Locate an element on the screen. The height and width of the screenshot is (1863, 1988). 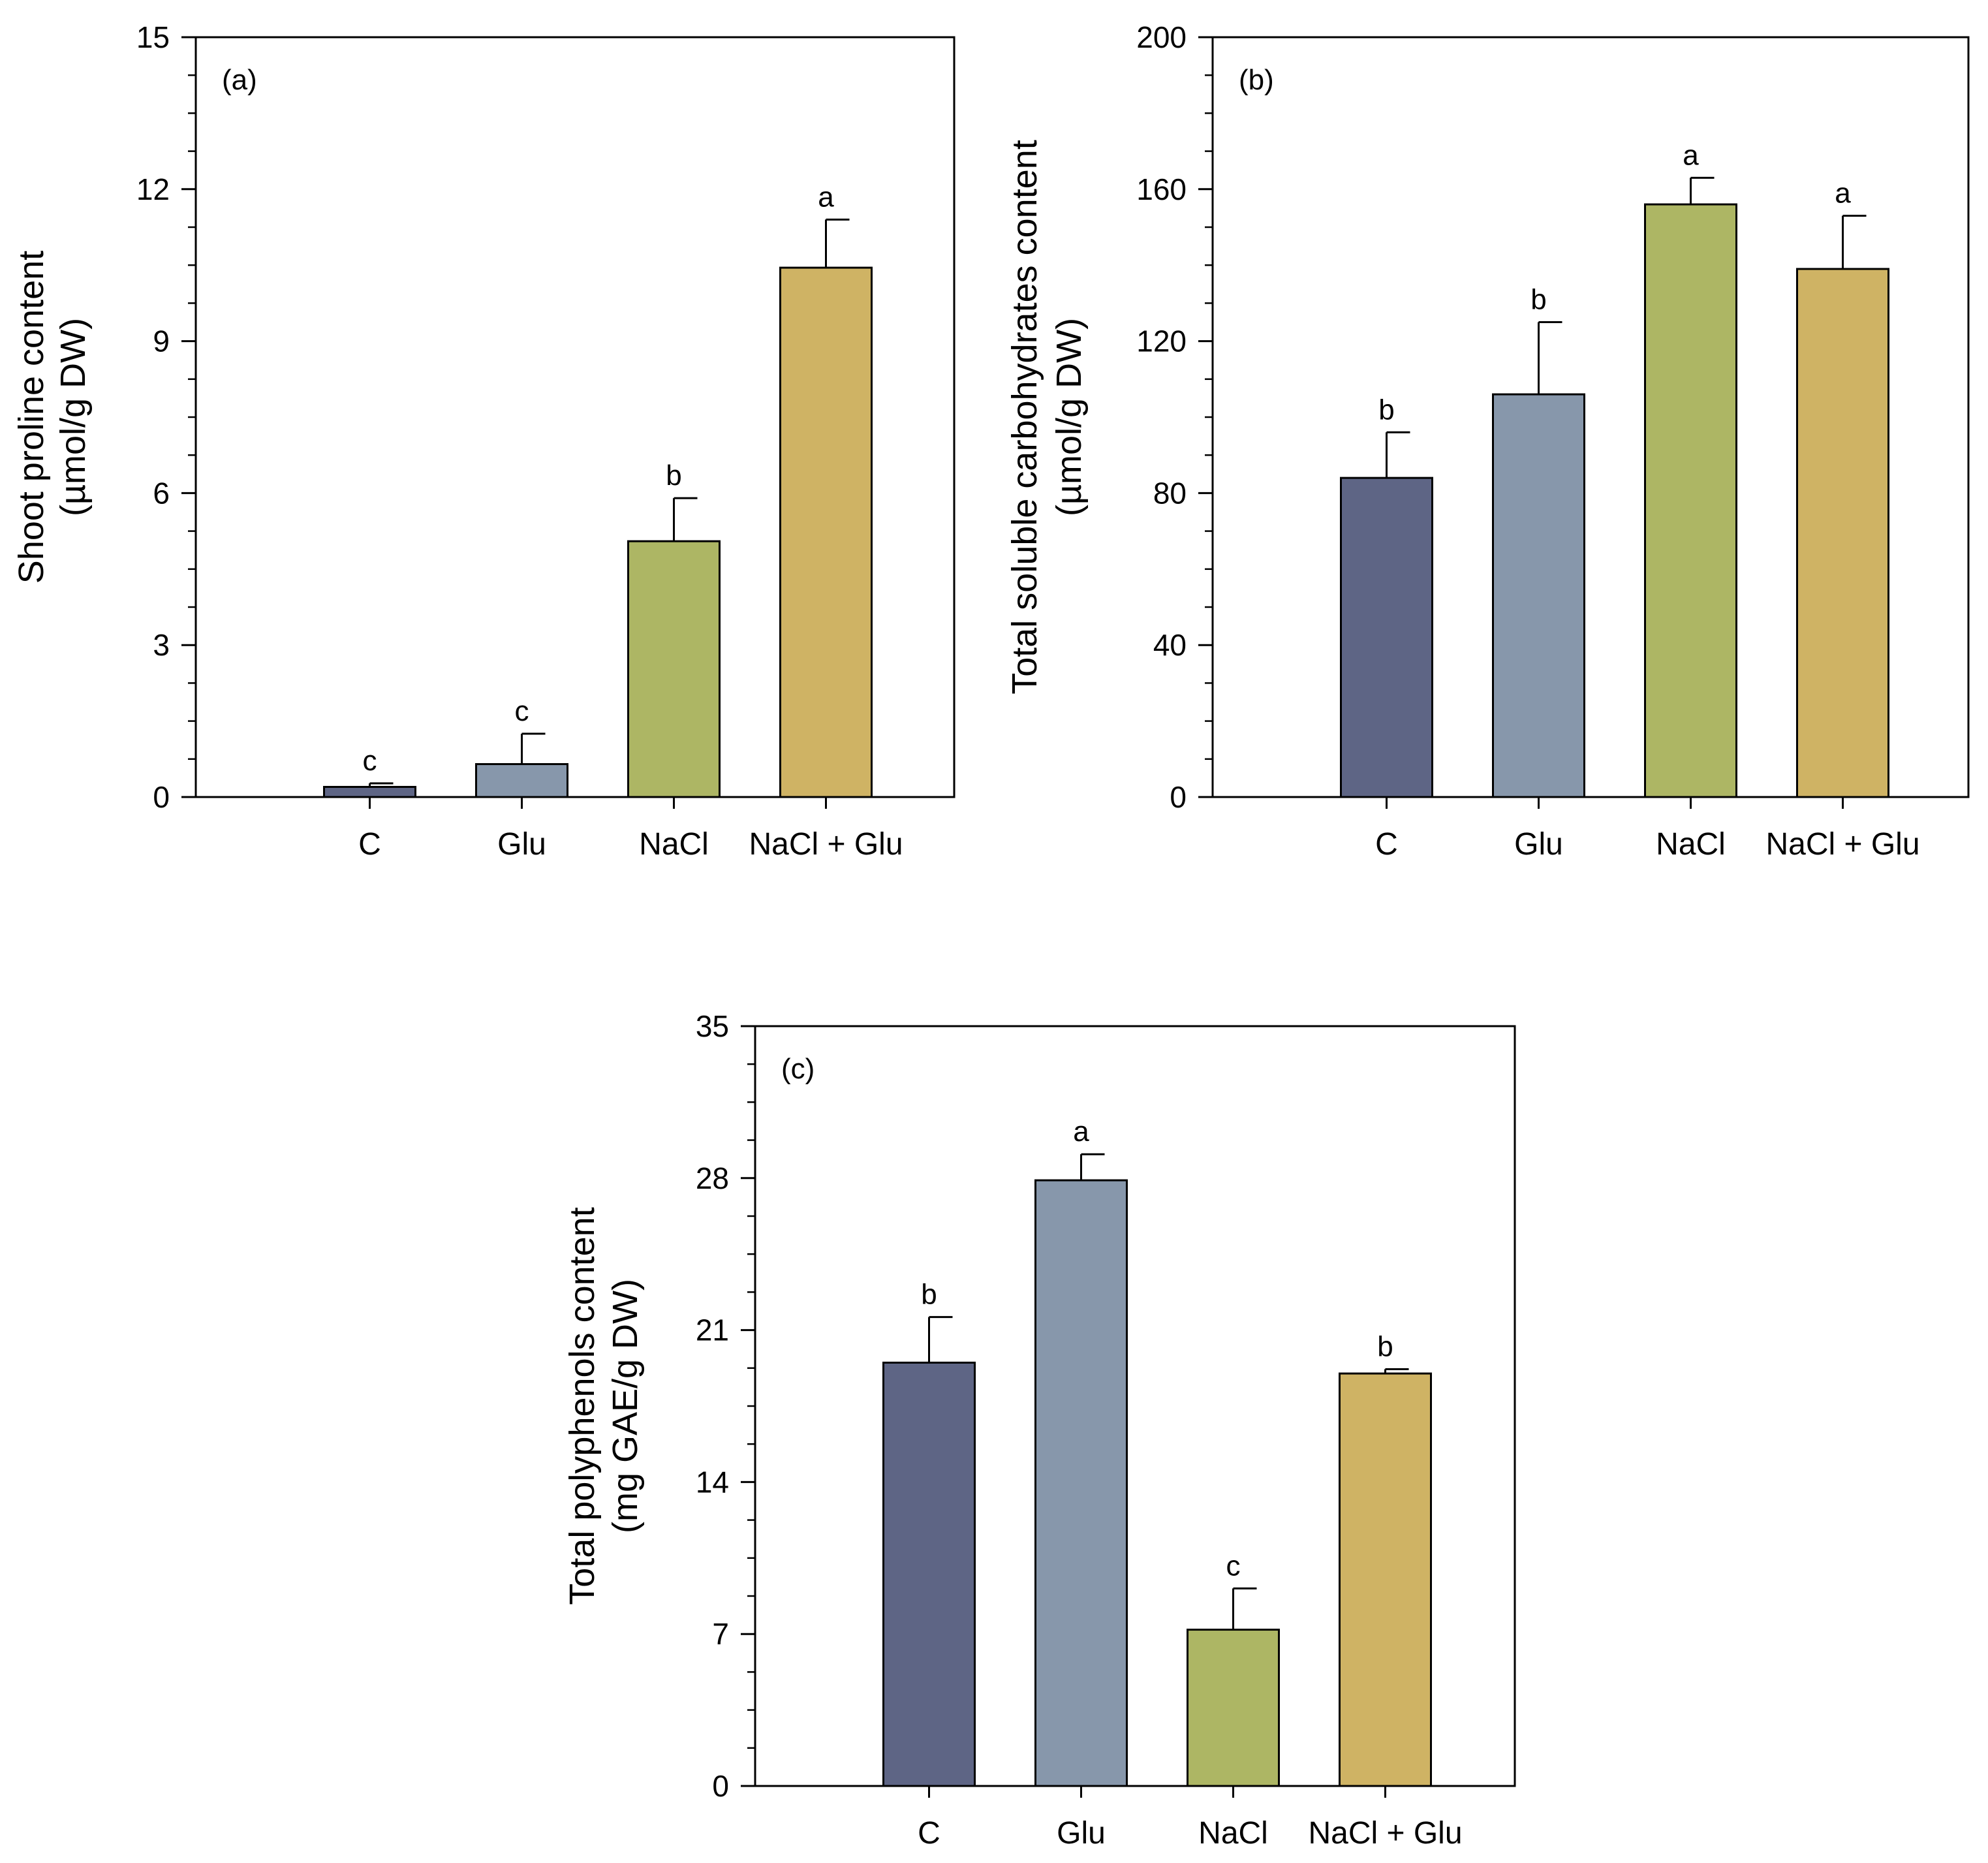
y-tick-label-2: 80 is located at coordinates (1170, 493).